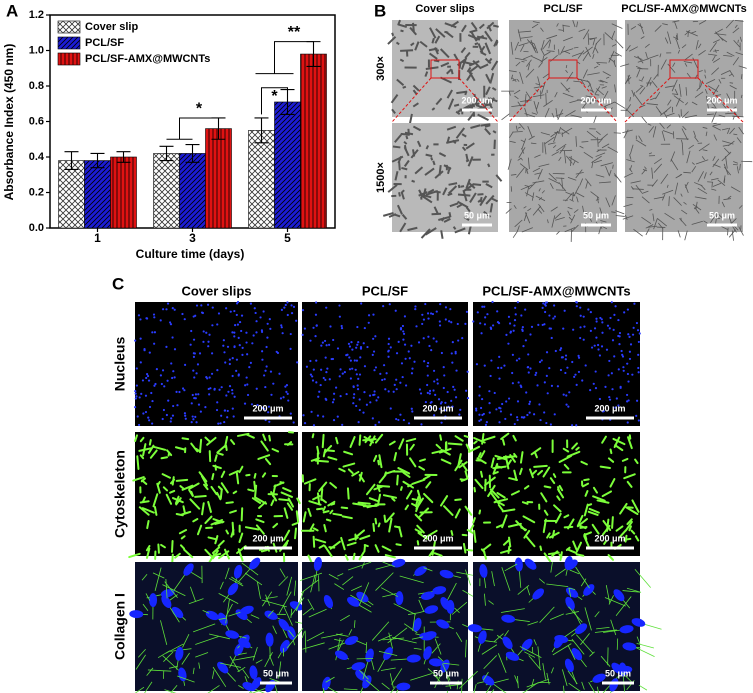  I want to click on y-tick-label: 1.2, so click(36, 15).